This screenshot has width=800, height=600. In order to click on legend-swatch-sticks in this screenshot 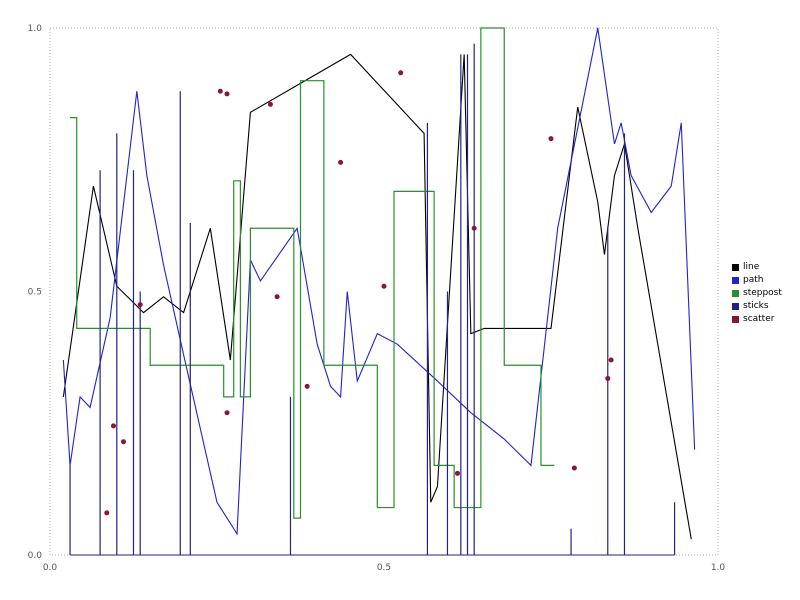, I will do `click(735, 306)`.